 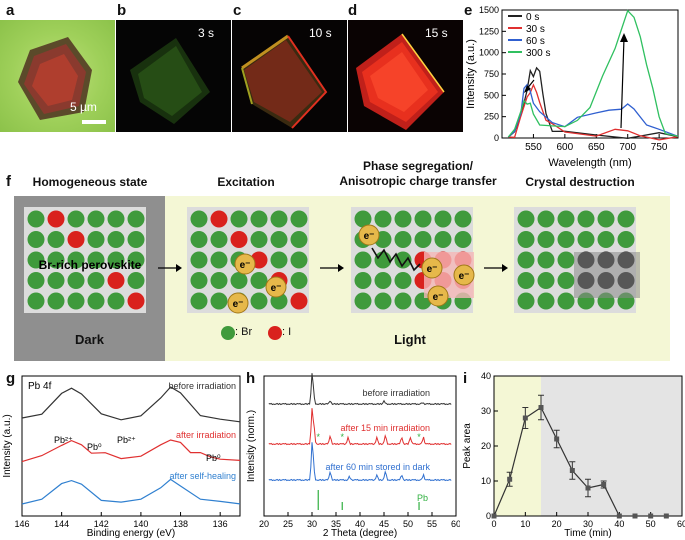 What do you see at coordinates (312, 524) in the screenshot?
I see `h-xtick-label: 30` at bounding box center [312, 524].